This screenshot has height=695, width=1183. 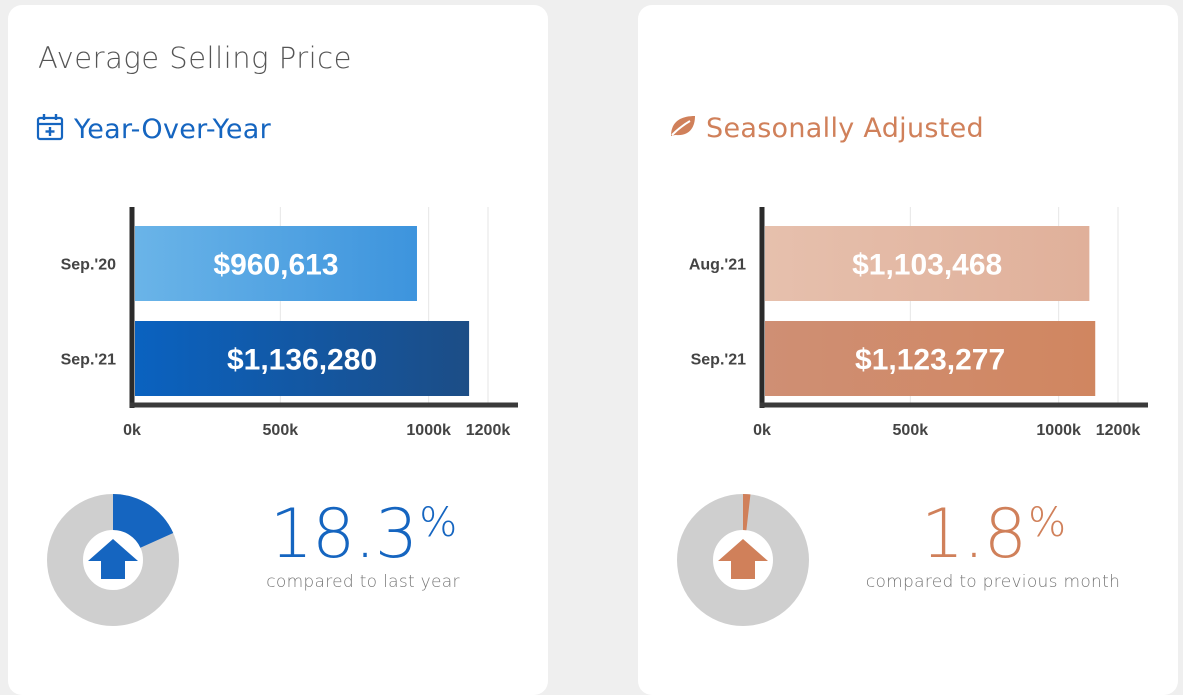 What do you see at coordinates (50, 129) in the screenshot?
I see `calendar-plus-icon` at bounding box center [50, 129].